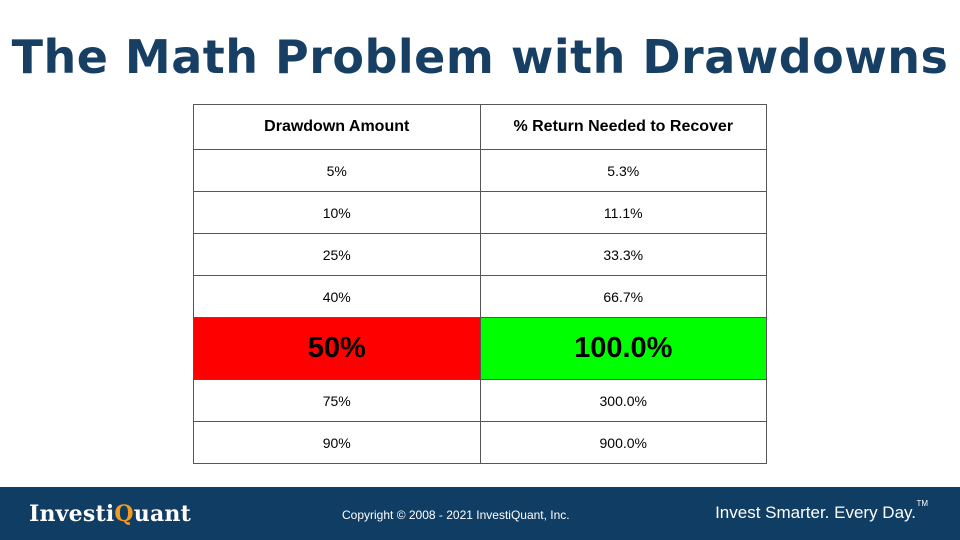 The height and width of the screenshot is (540, 960). Describe the element at coordinates (623, 254) in the screenshot. I see `recover-cell: 33.3%` at that location.